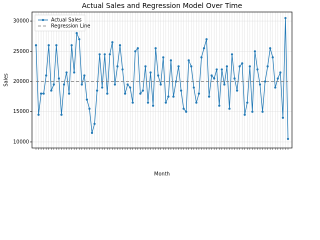  What do you see at coordinates (21, 22) in the screenshot?
I see `y-tick-label: 30000` at bounding box center [21, 22].